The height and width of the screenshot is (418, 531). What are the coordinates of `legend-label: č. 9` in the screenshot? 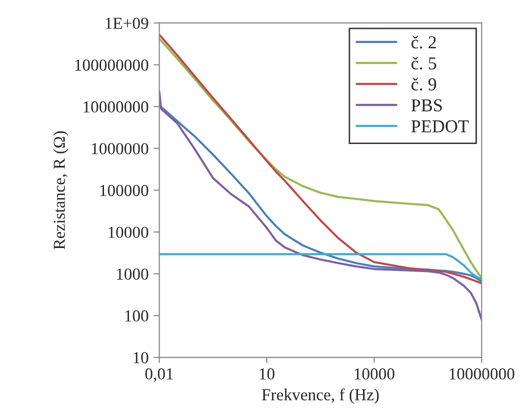 It's located at (423, 84).